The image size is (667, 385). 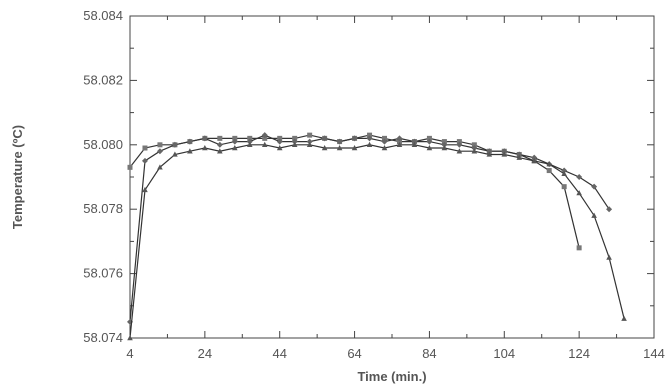 What do you see at coordinates (103, 208) in the screenshot?
I see `y-tick-label: 58.078` at bounding box center [103, 208].